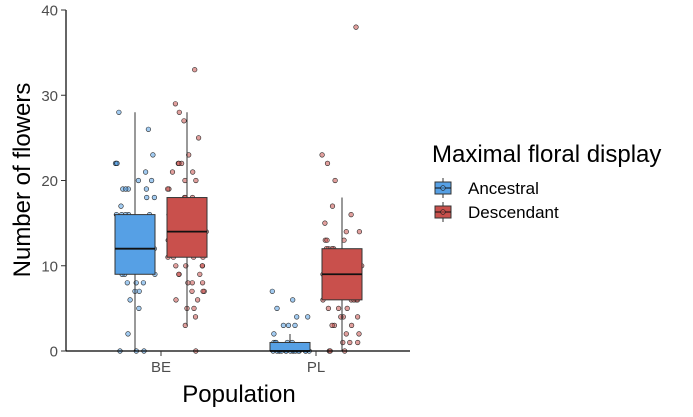 This screenshot has height=417, width=693. What do you see at coordinates (546, 154) in the screenshot?
I see `legend-title: Maximal floral display` at bounding box center [546, 154].